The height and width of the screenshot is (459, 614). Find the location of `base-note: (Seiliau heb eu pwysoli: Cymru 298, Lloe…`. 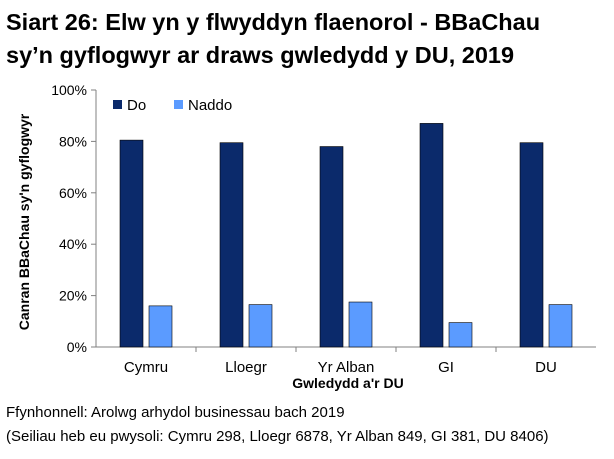

base-note: (Seiliau heb eu pwysoli: Cymru 298, Lloe… is located at coordinates (277, 436).